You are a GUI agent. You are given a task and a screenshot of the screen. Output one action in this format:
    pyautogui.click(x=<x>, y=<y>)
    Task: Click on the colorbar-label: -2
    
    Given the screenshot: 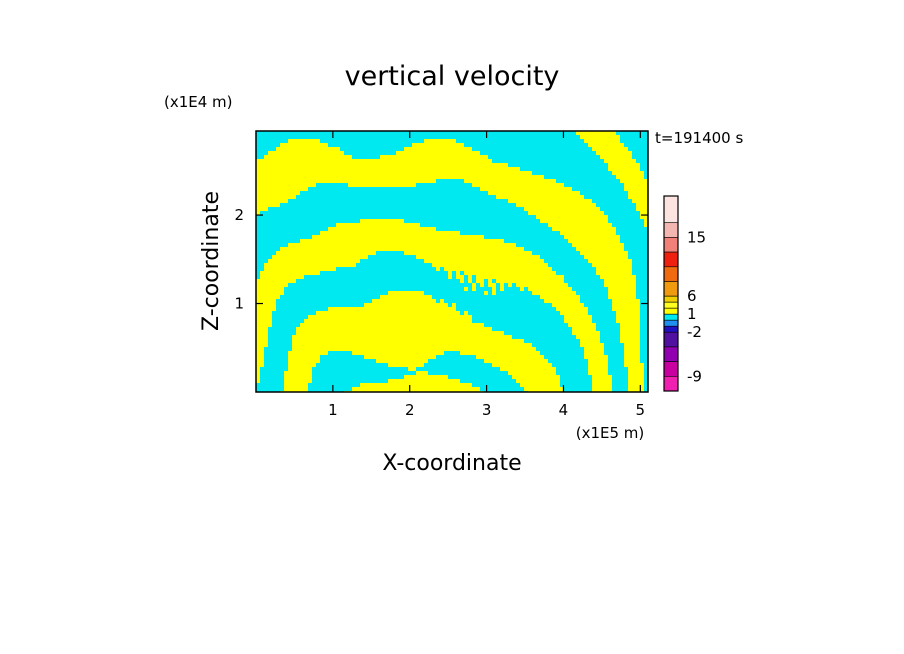 What is the action you would take?
    pyautogui.click(x=694, y=332)
    